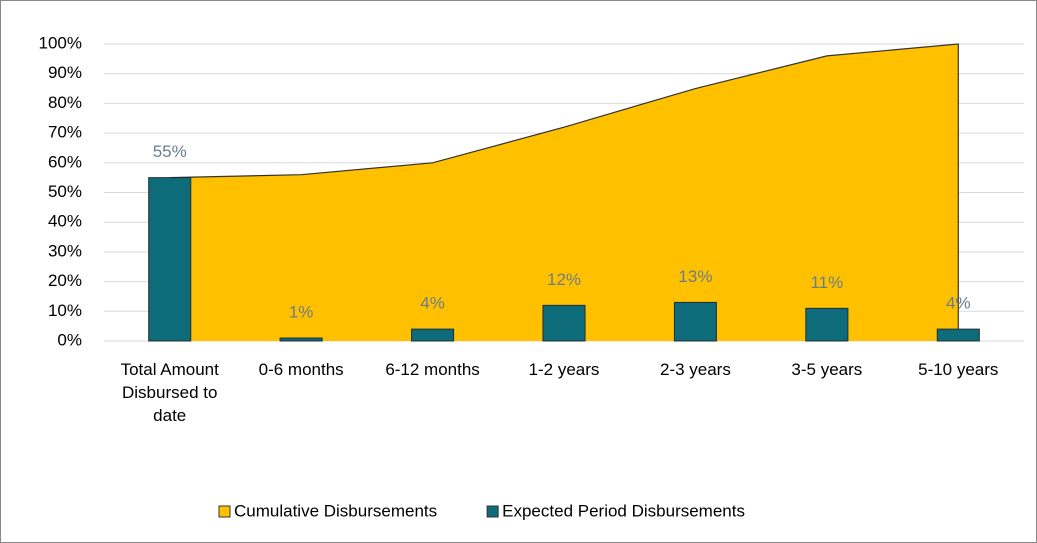  What do you see at coordinates (65, 102) in the screenshot?
I see `y-tick-label: 80%` at bounding box center [65, 102].